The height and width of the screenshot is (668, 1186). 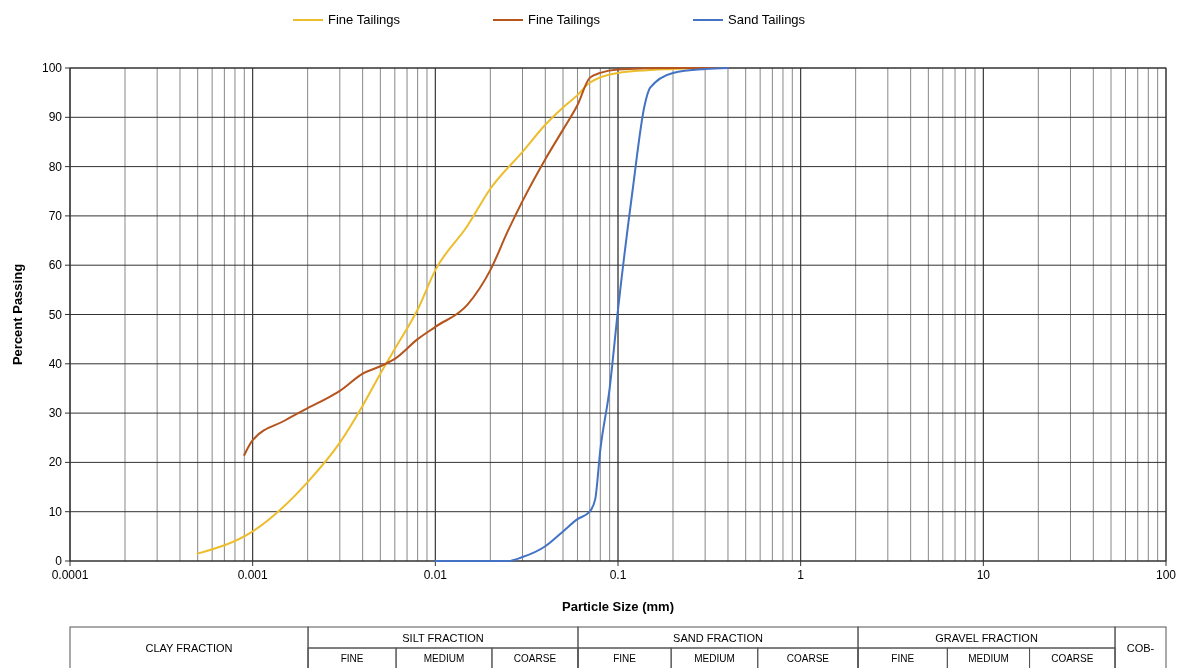 What do you see at coordinates (70, 575) in the screenshot?
I see `x-tick-label: 0.0001` at bounding box center [70, 575].